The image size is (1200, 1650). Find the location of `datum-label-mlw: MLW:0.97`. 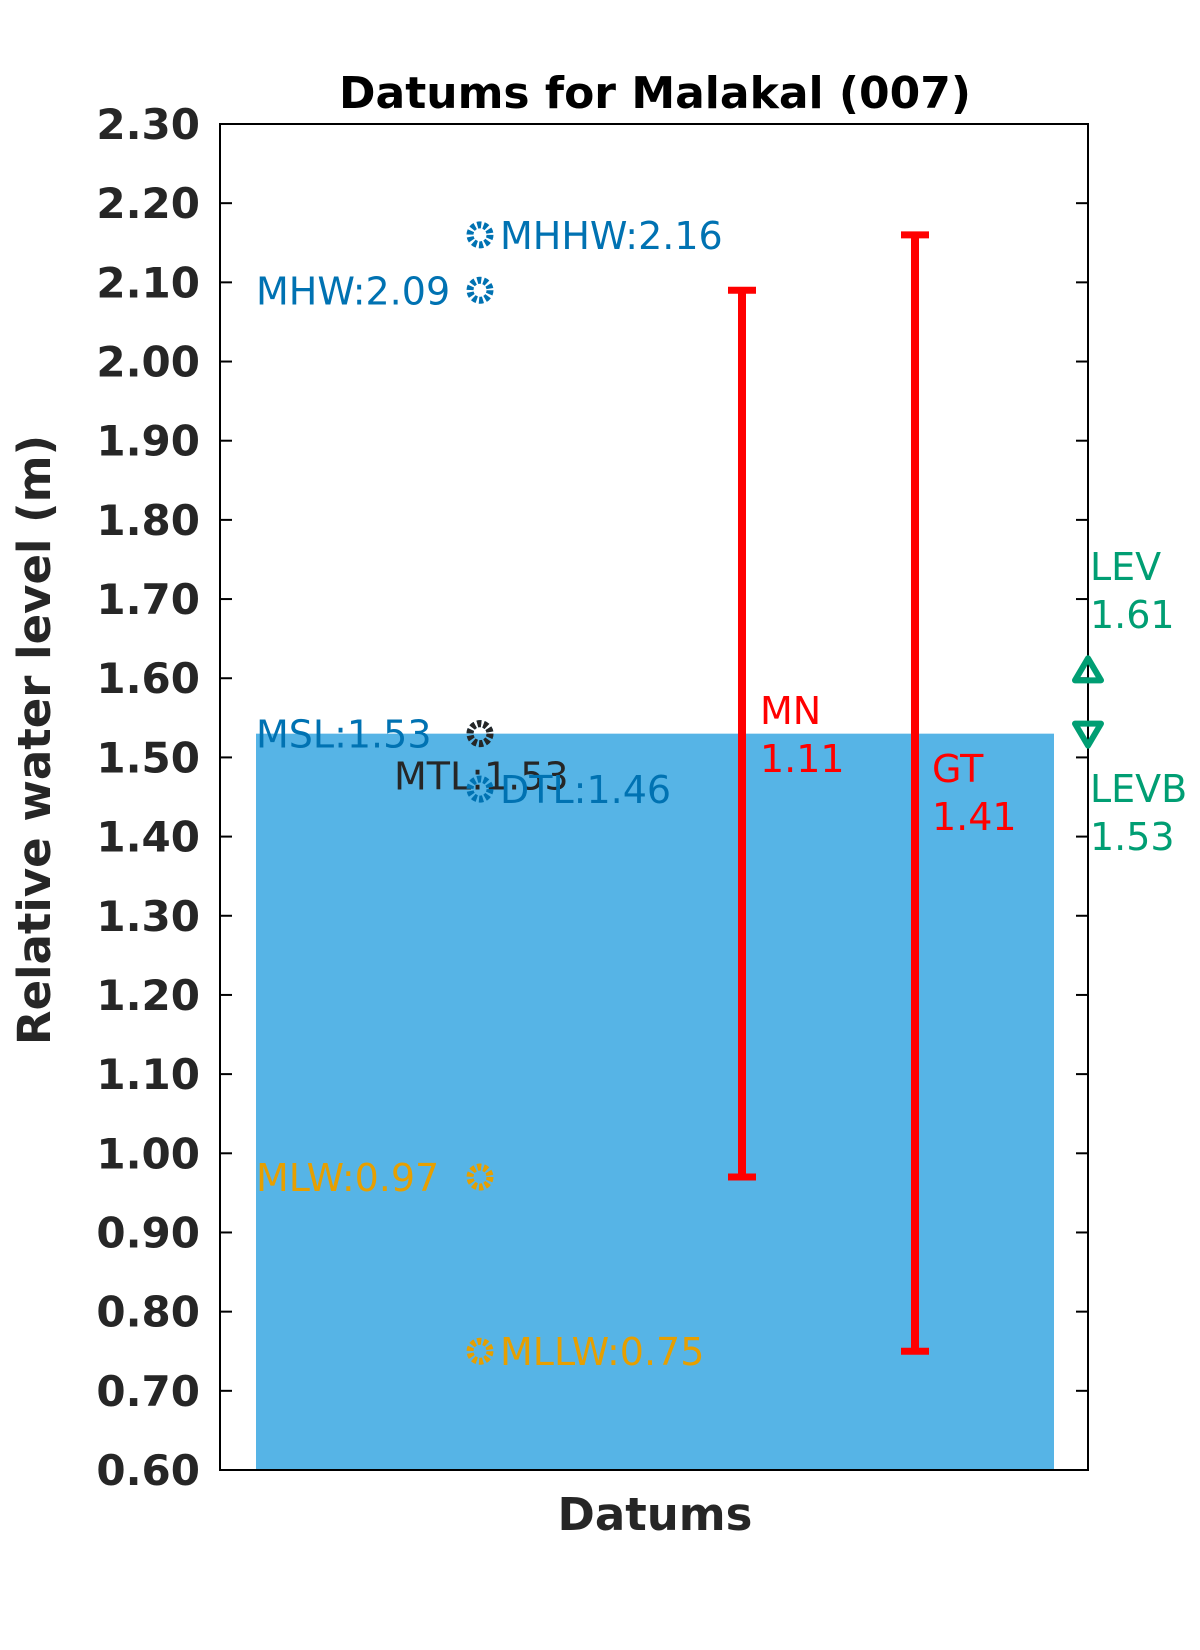

datum-label-mlw: MLW:0.97 is located at coordinates (347, 1178).